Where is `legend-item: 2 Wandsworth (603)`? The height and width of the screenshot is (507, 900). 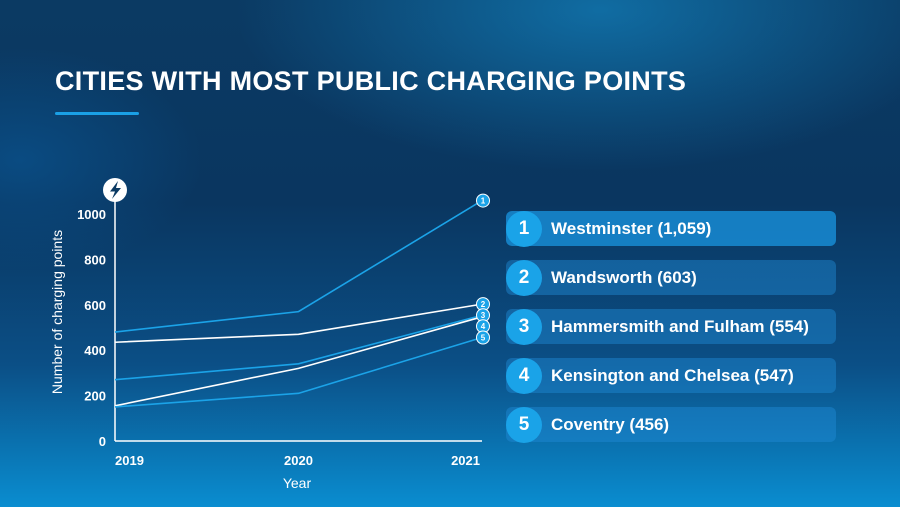 legend-item: 2 Wandsworth (603) is located at coordinates (671, 278).